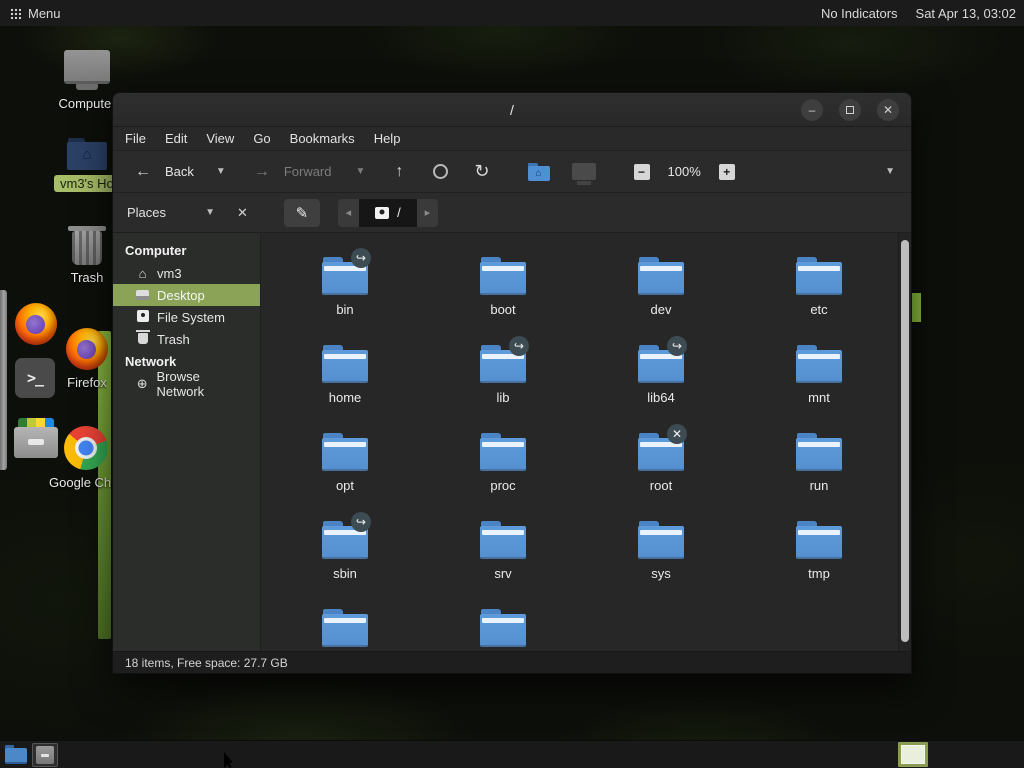  Describe the element at coordinates (191, 317) in the screenshot. I see `sidebar-item-label: File System` at that location.